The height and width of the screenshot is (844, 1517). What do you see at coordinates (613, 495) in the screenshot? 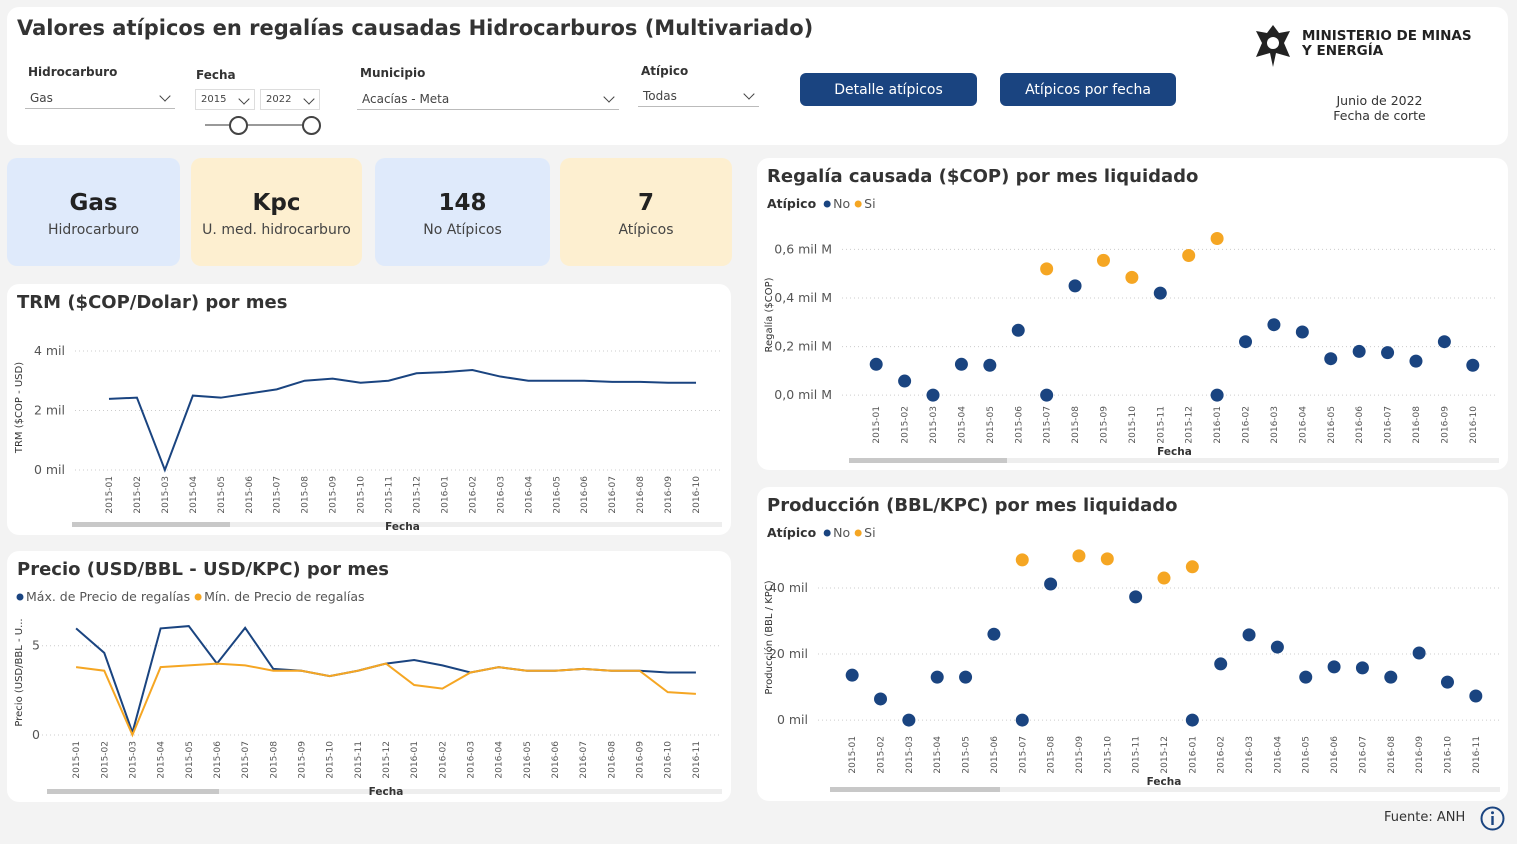
I see `x-tick-label: 2016-07` at bounding box center [613, 495].